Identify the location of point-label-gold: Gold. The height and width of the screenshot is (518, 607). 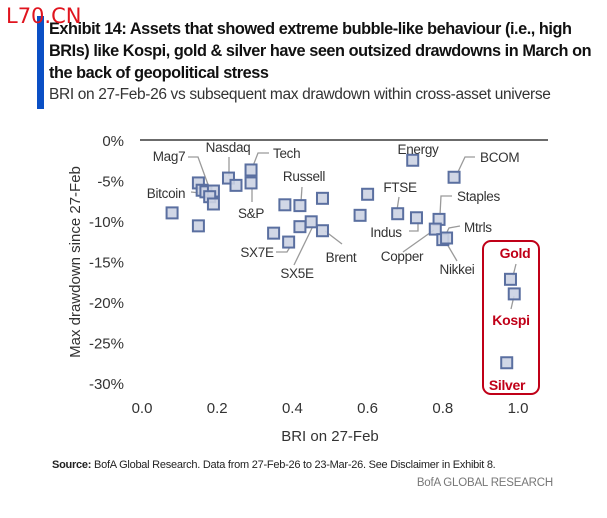
(515, 253).